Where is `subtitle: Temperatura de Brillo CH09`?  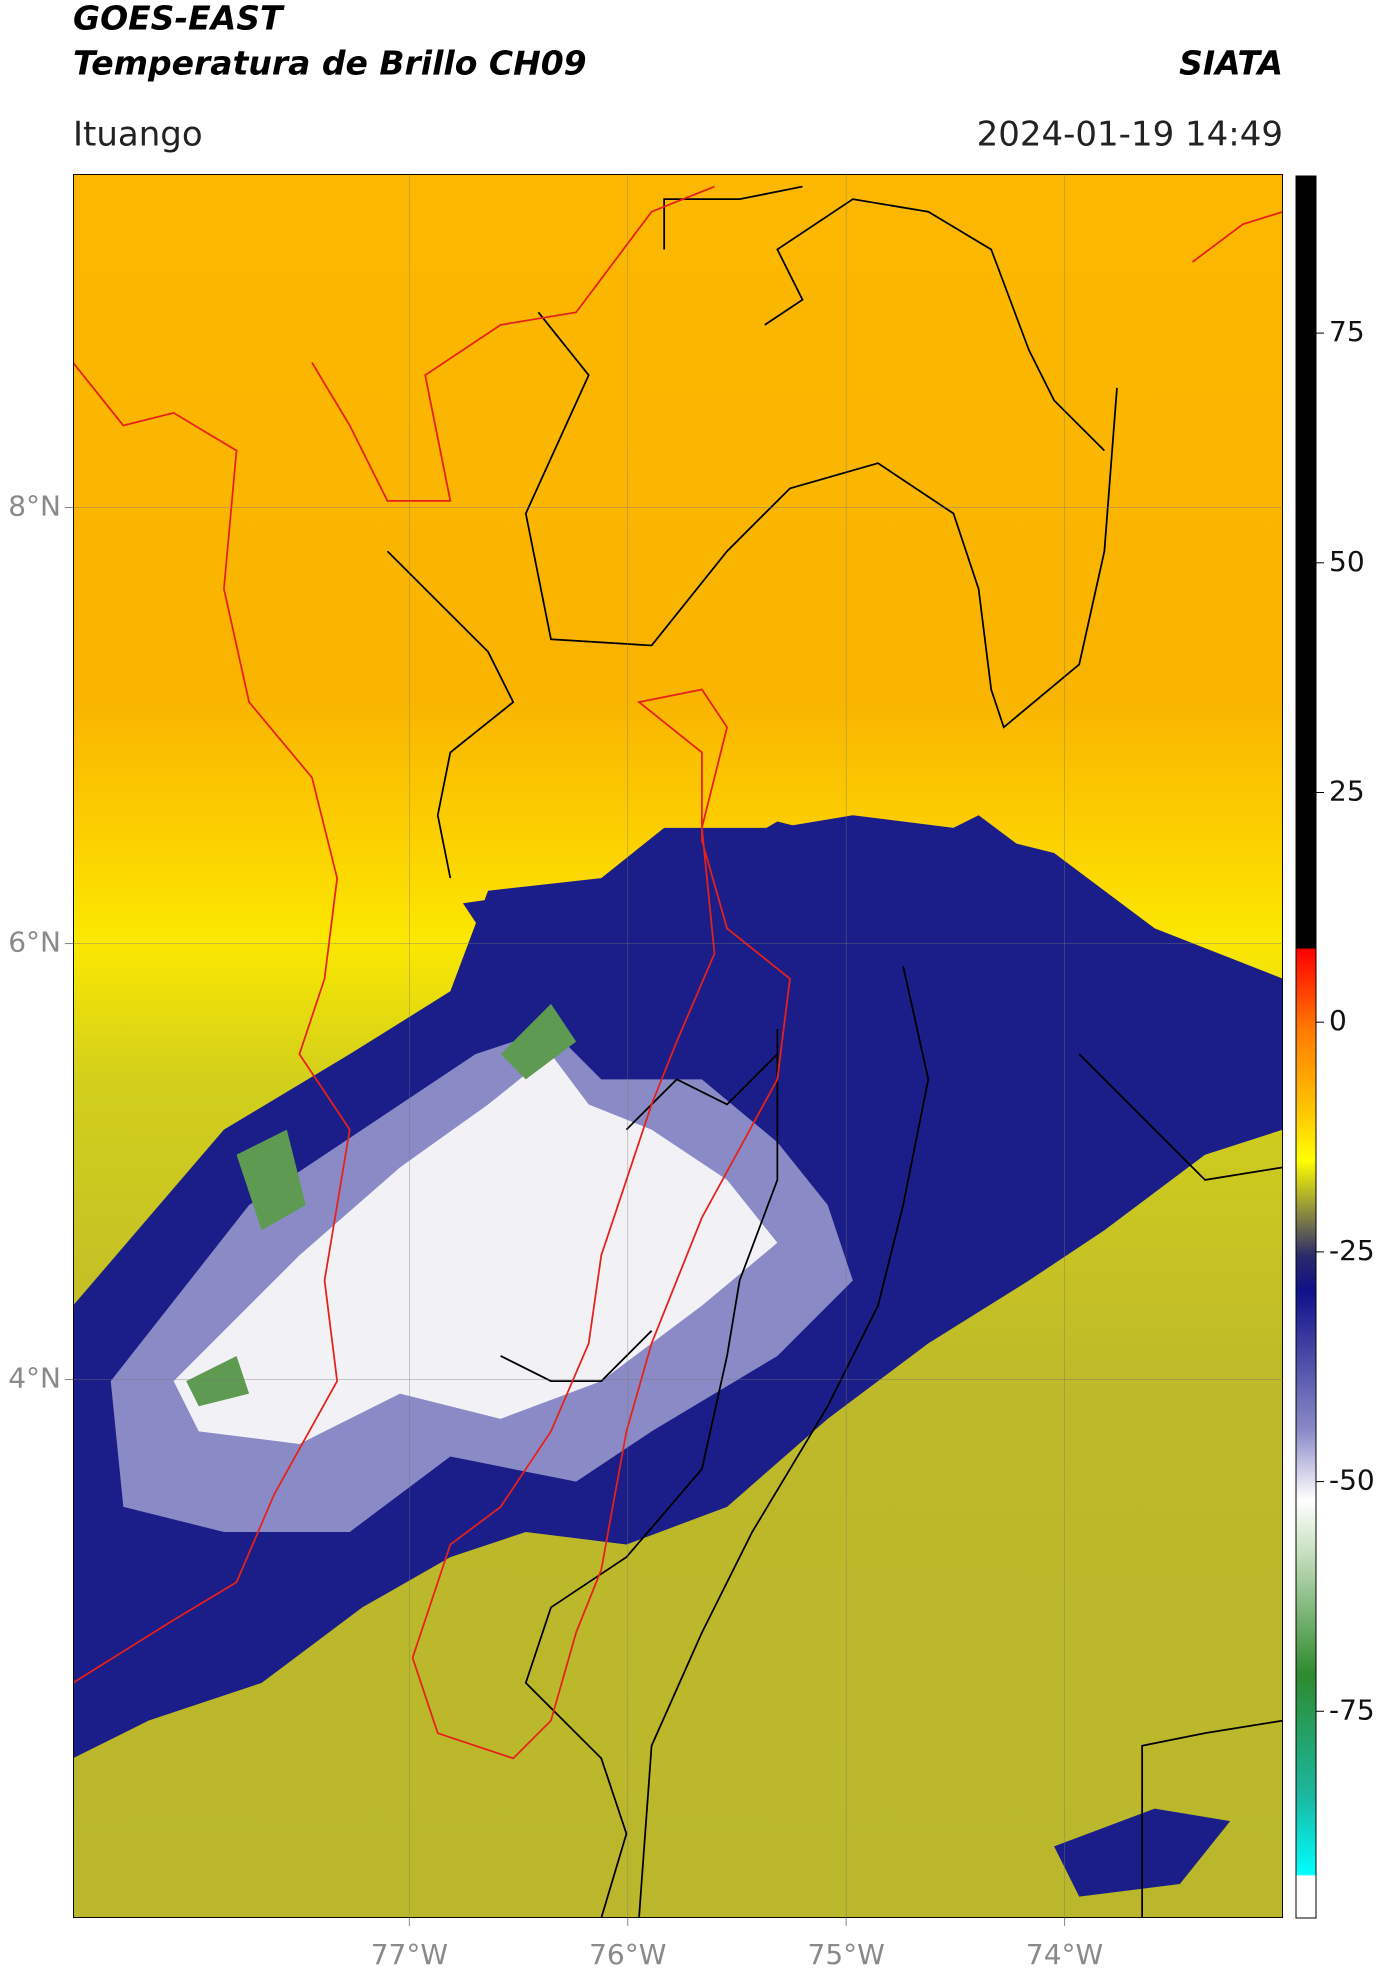 subtitle: Temperatura de Brillo CH09 is located at coordinates (330, 63).